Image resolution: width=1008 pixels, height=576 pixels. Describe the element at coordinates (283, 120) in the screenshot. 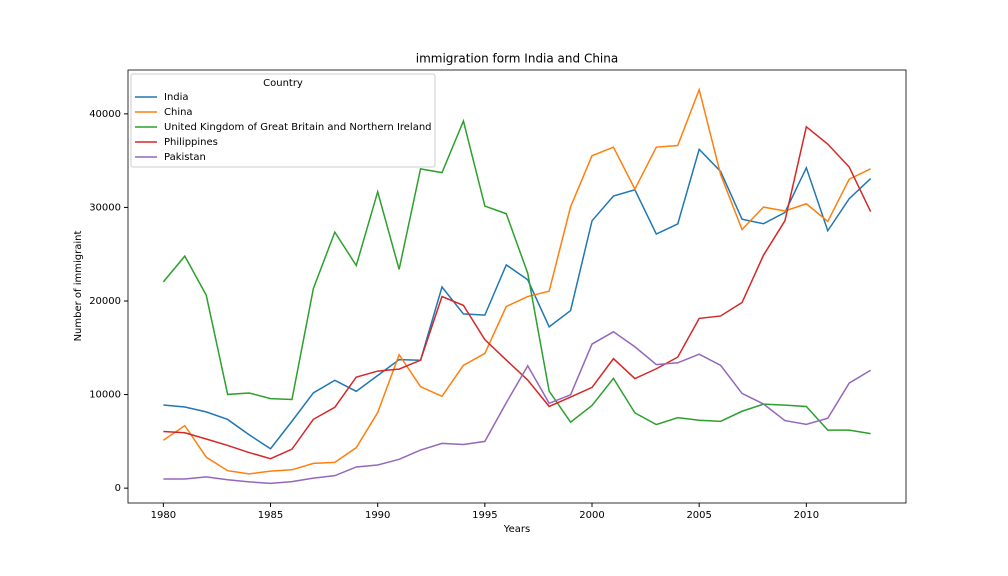

I see `legend-box` at that location.